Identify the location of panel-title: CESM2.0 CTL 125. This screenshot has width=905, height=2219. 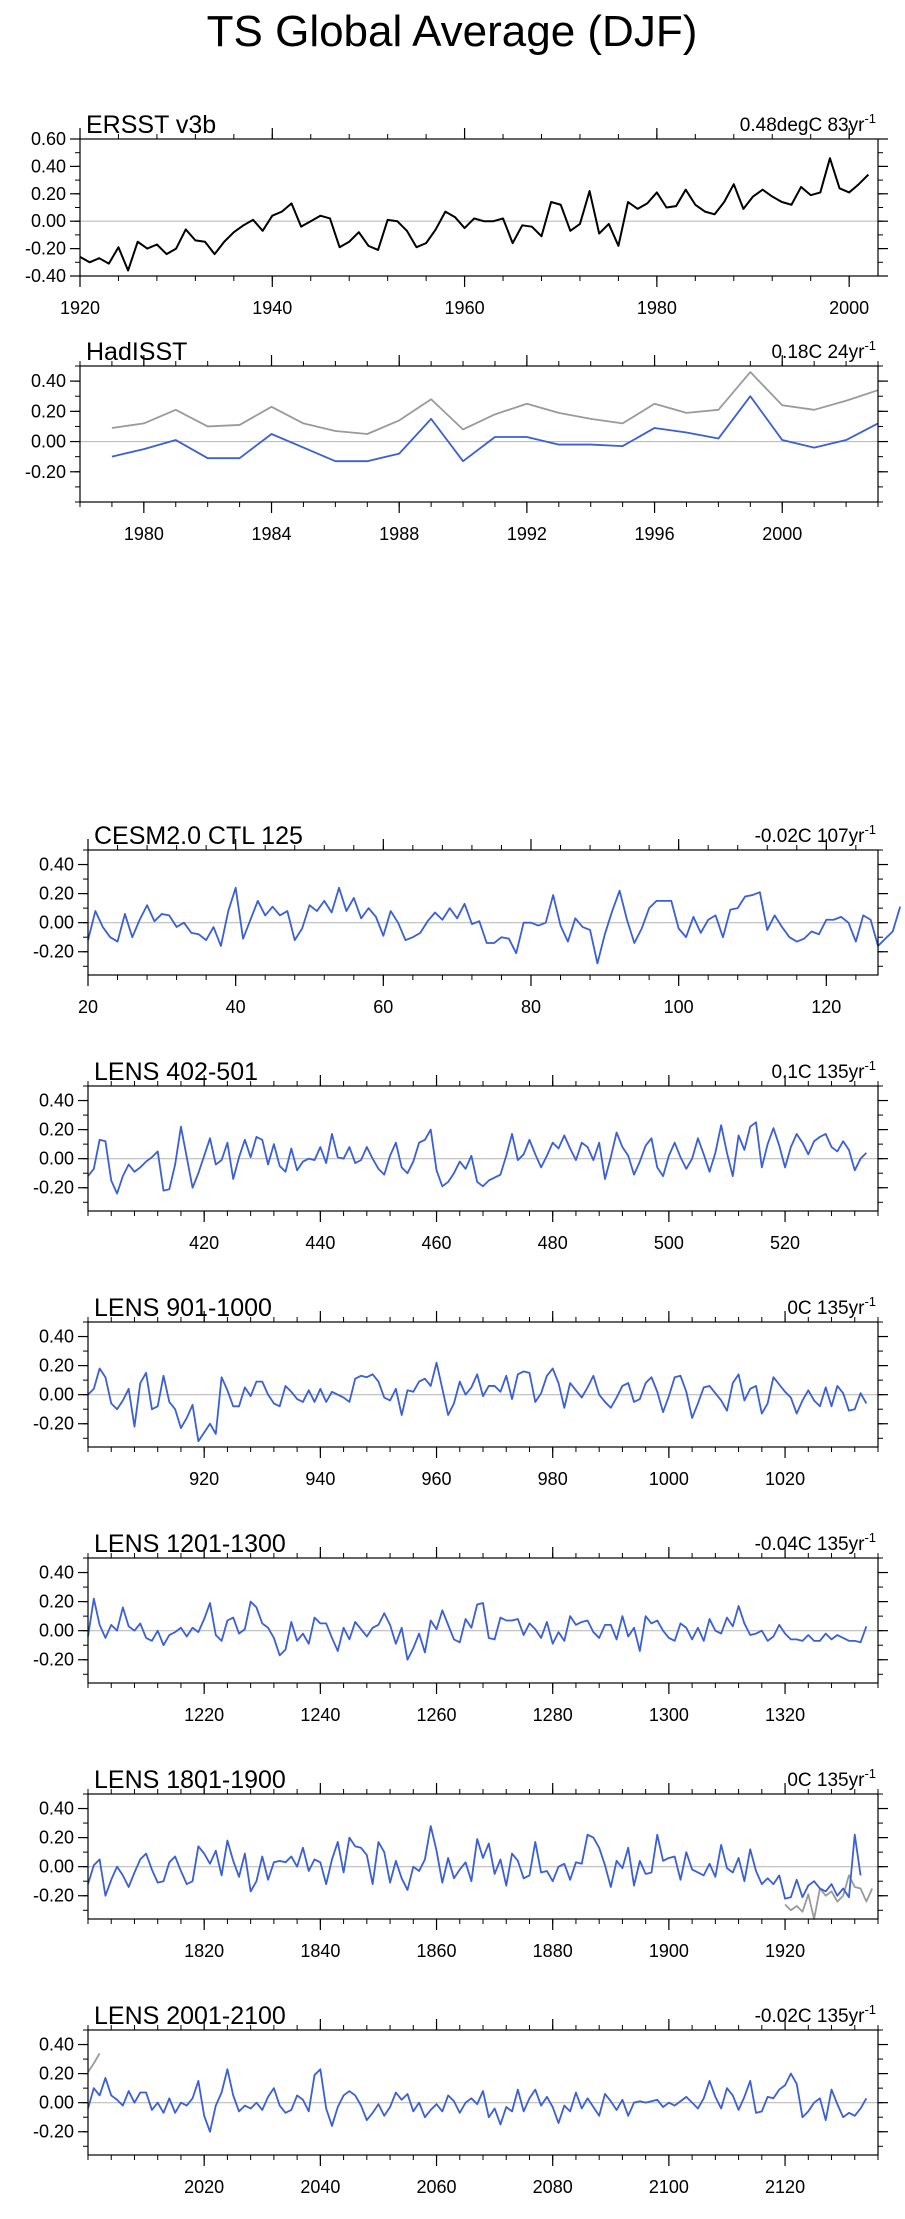
(198, 836).